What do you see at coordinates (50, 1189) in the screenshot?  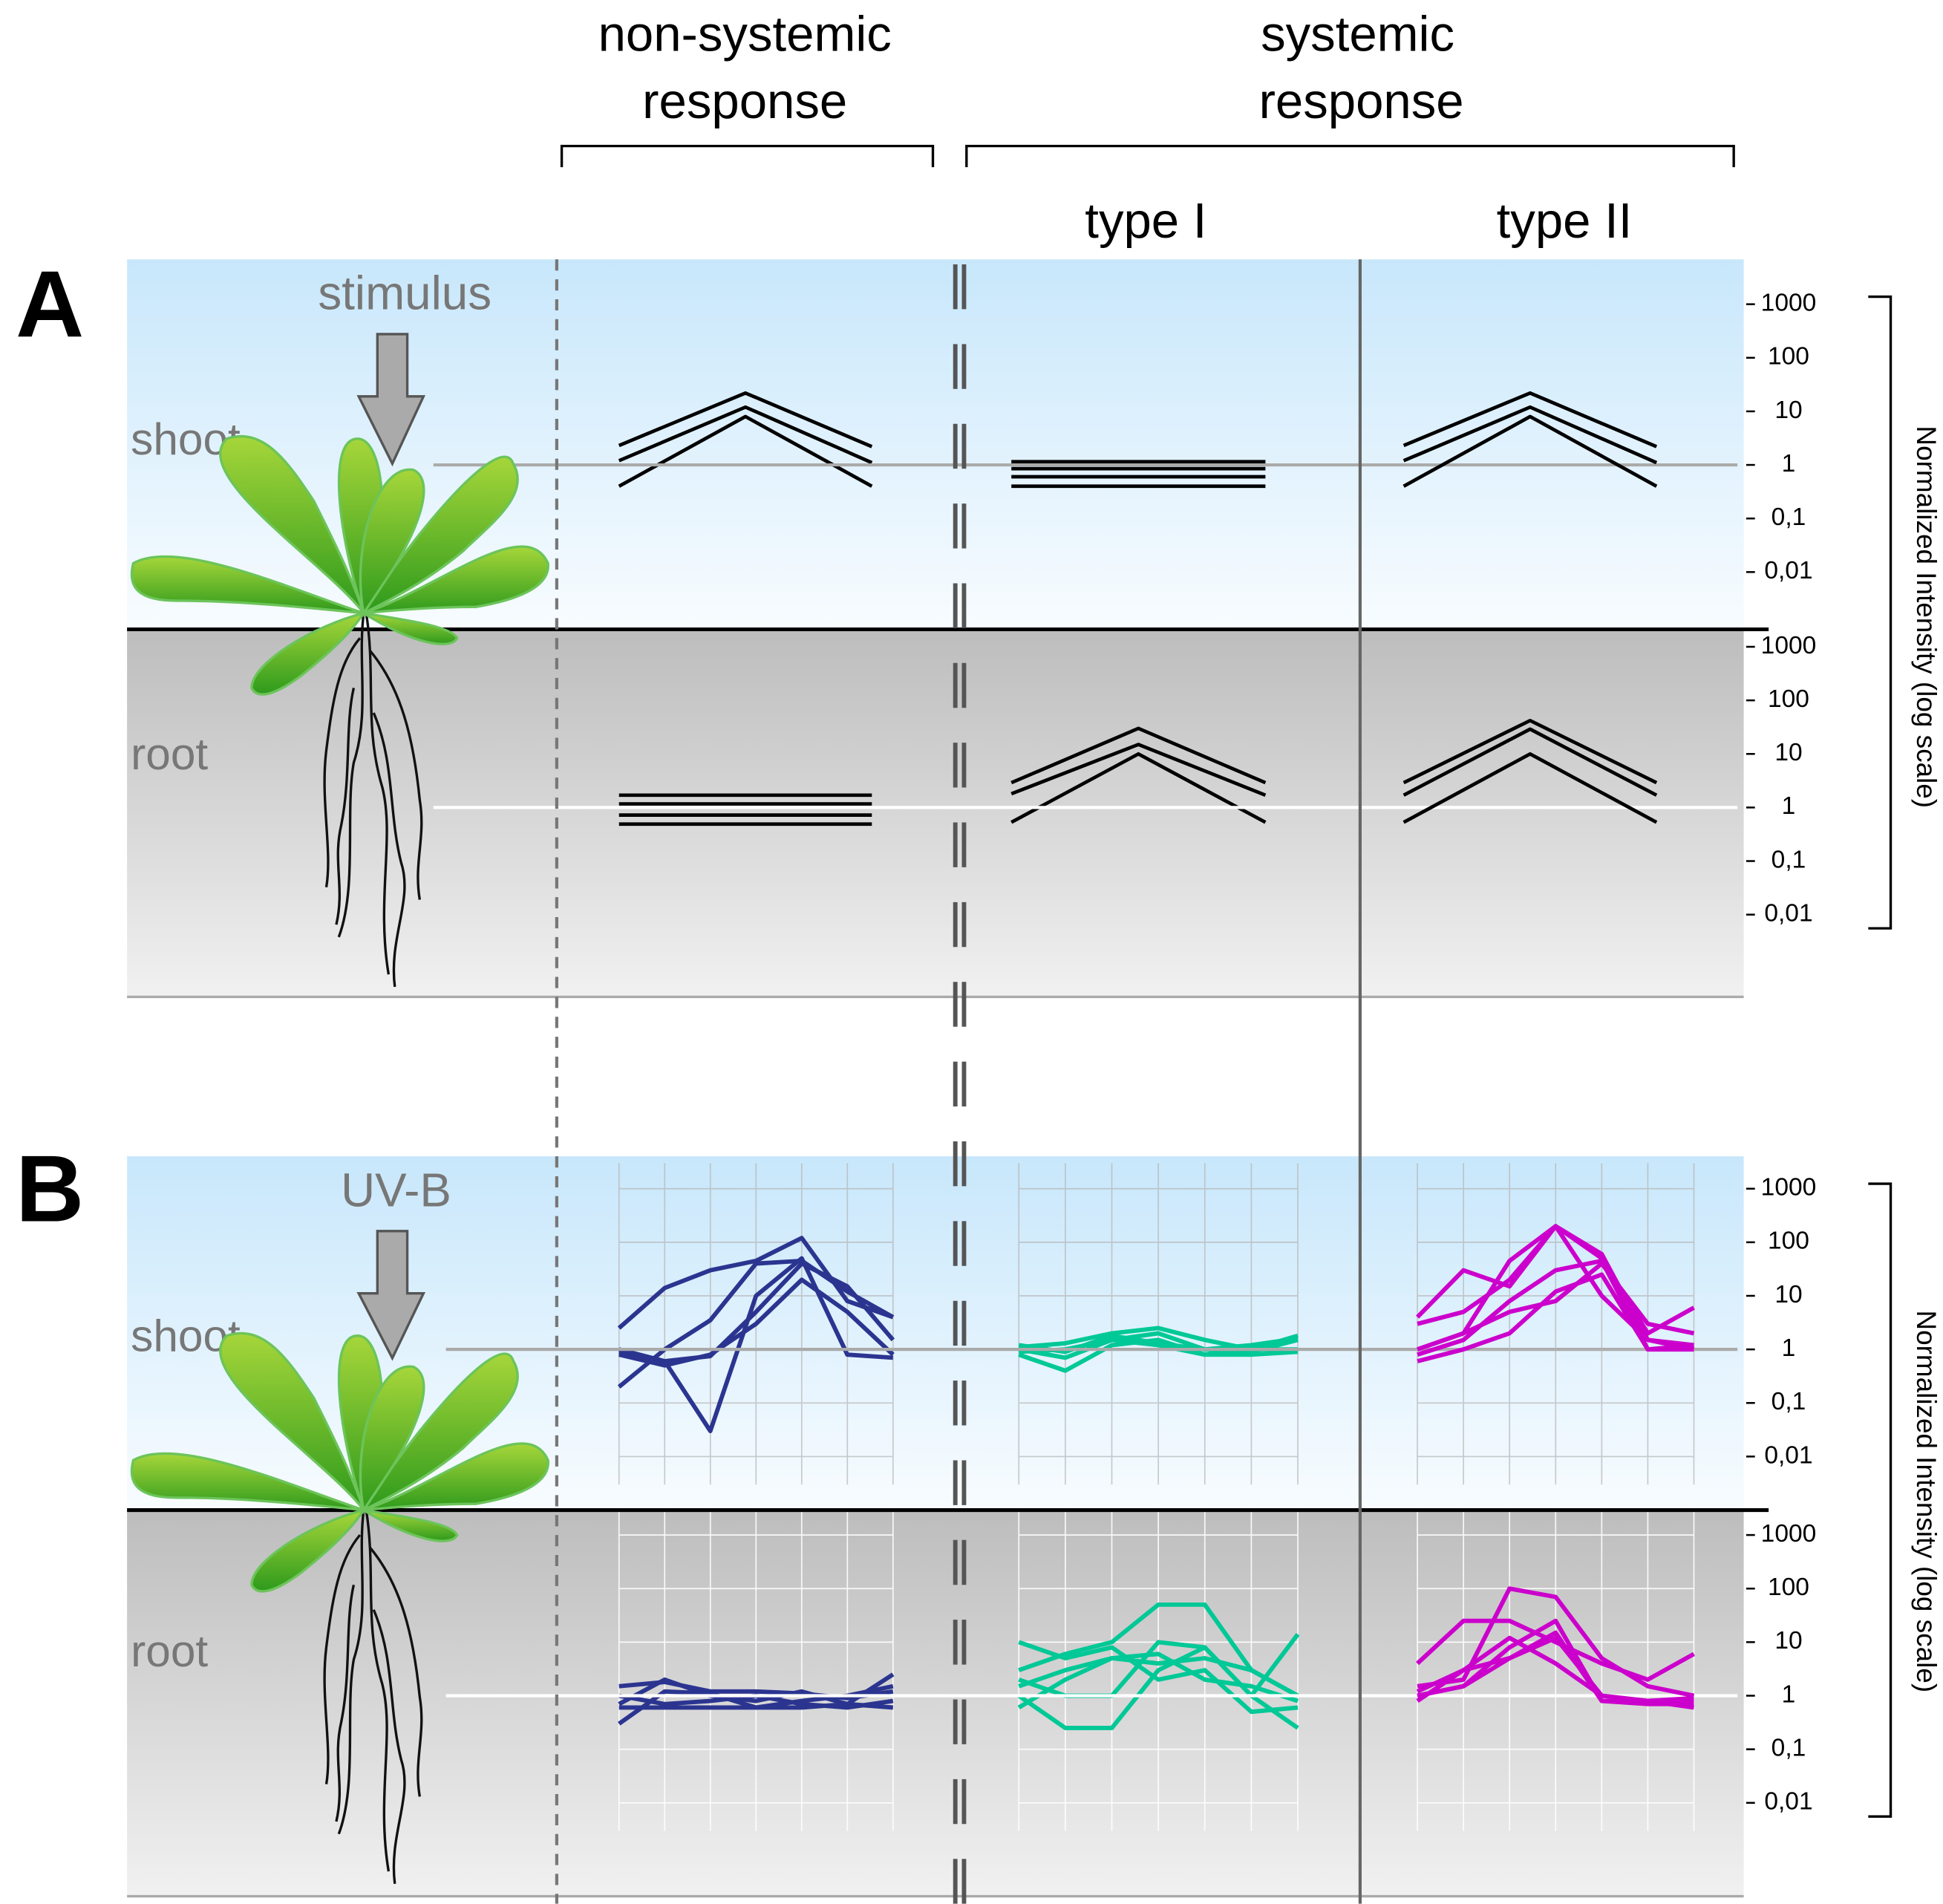 I see `panel-label: B` at bounding box center [50, 1189].